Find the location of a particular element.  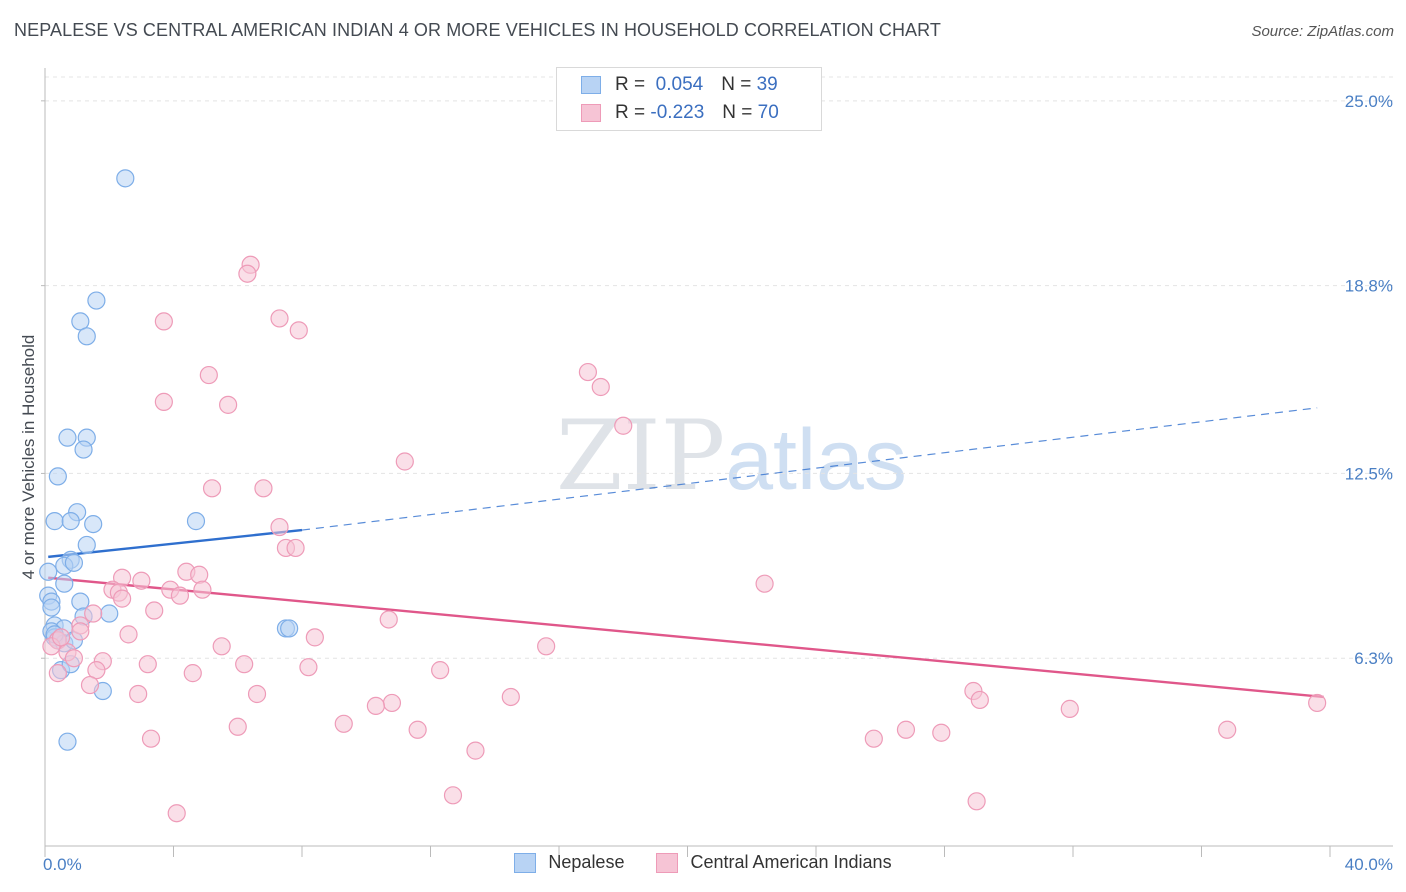

series-label-nepalese: Nepalese is located at coordinates (586, 862).